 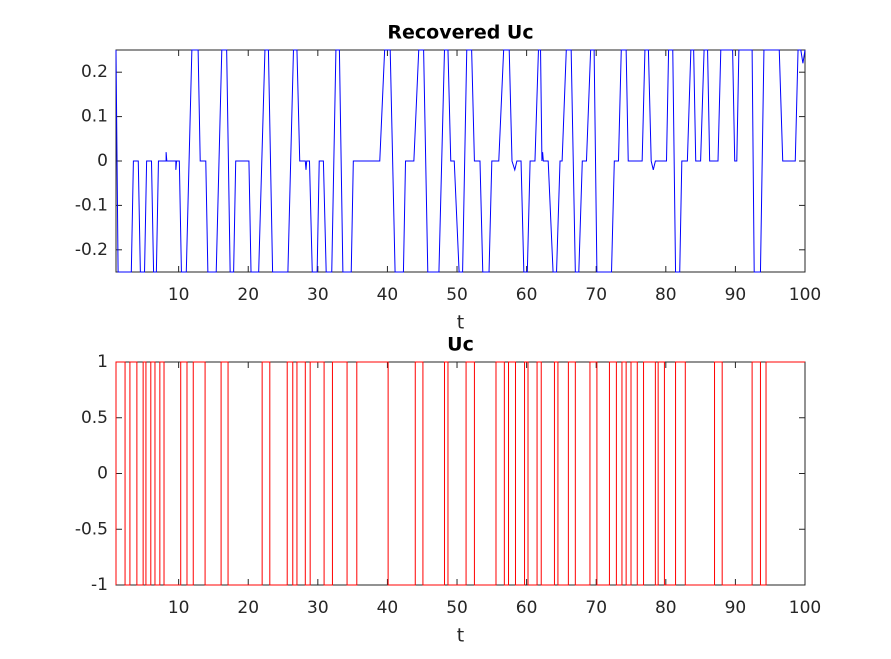 What do you see at coordinates (94, 72) in the screenshot?
I see `y-tick-label: 0.2` at bounding box center [94, 72].